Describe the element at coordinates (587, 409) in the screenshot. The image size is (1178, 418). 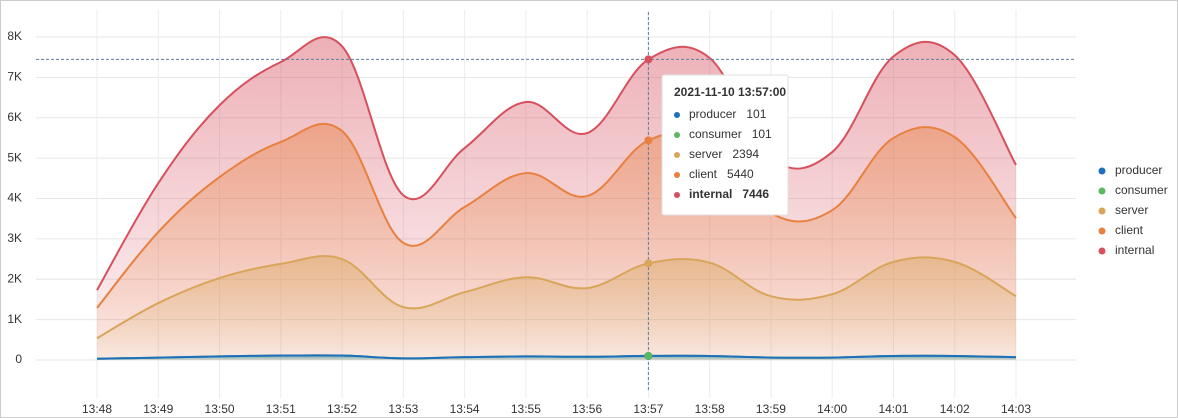
I see `x-tick-label: 13:56` at that location.